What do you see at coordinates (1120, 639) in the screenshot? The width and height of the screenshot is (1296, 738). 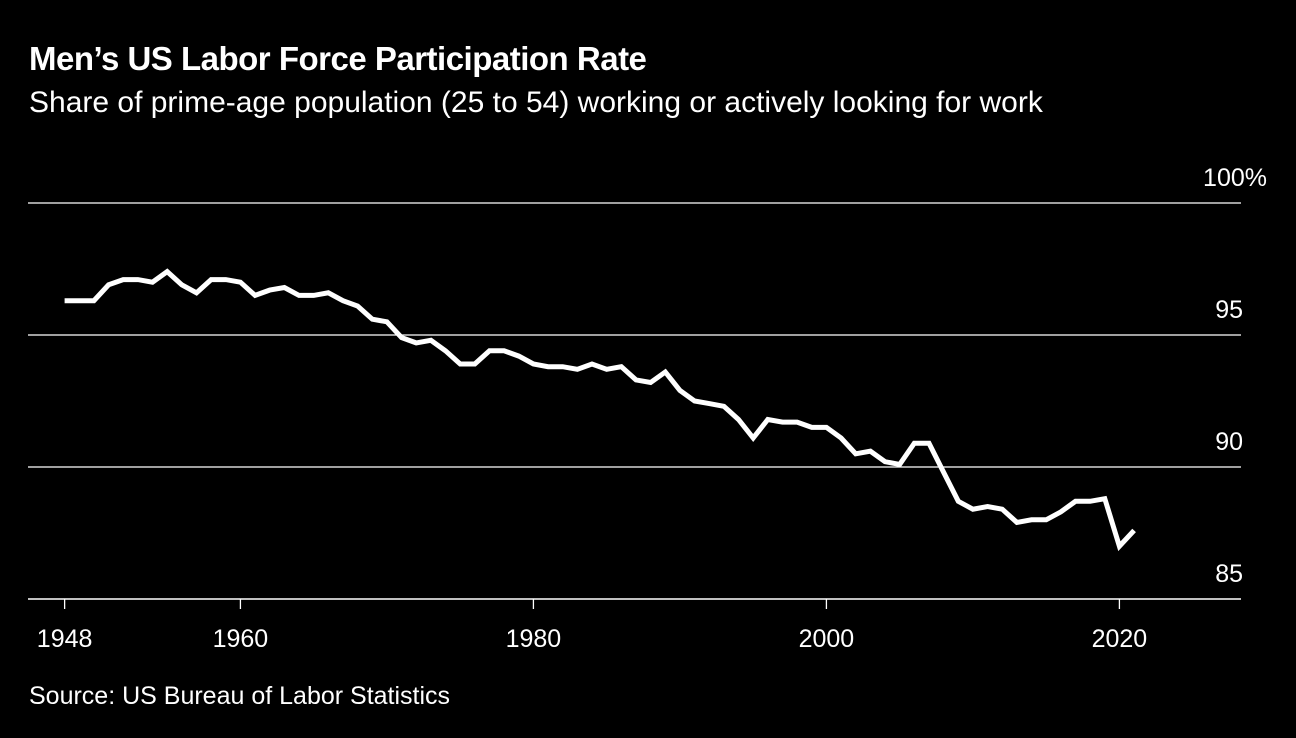 I see `x-tick-label-2020: 2020` at bounding box center [1120, 639].